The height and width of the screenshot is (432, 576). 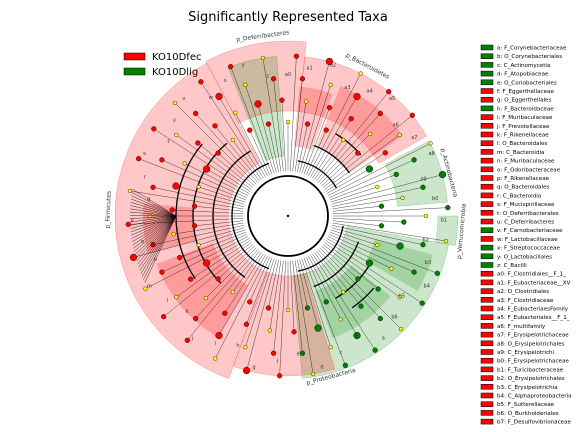 I want to click on taxa-swatch-b1, so click(x=487, y=369).